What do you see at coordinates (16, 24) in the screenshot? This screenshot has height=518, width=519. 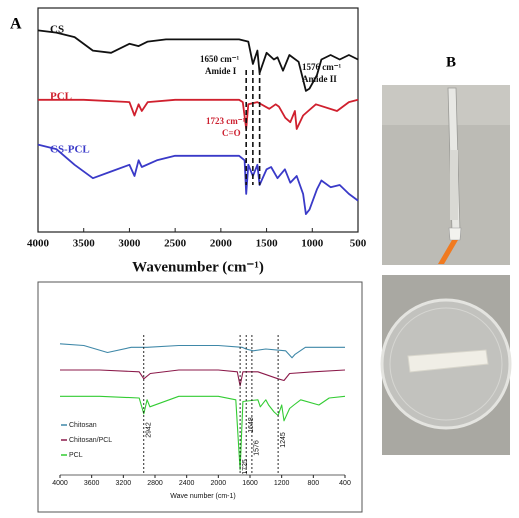 I see `panel-label: A` at bounding box center [16, 24].